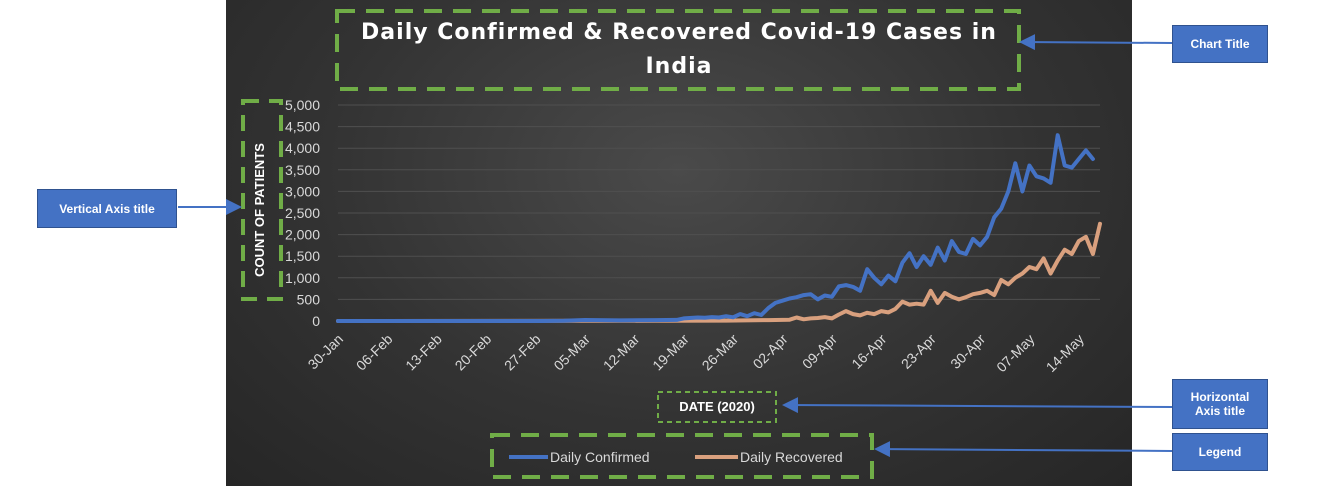  I want to click on x-tick-label: 07-May, so click(1015, 353).